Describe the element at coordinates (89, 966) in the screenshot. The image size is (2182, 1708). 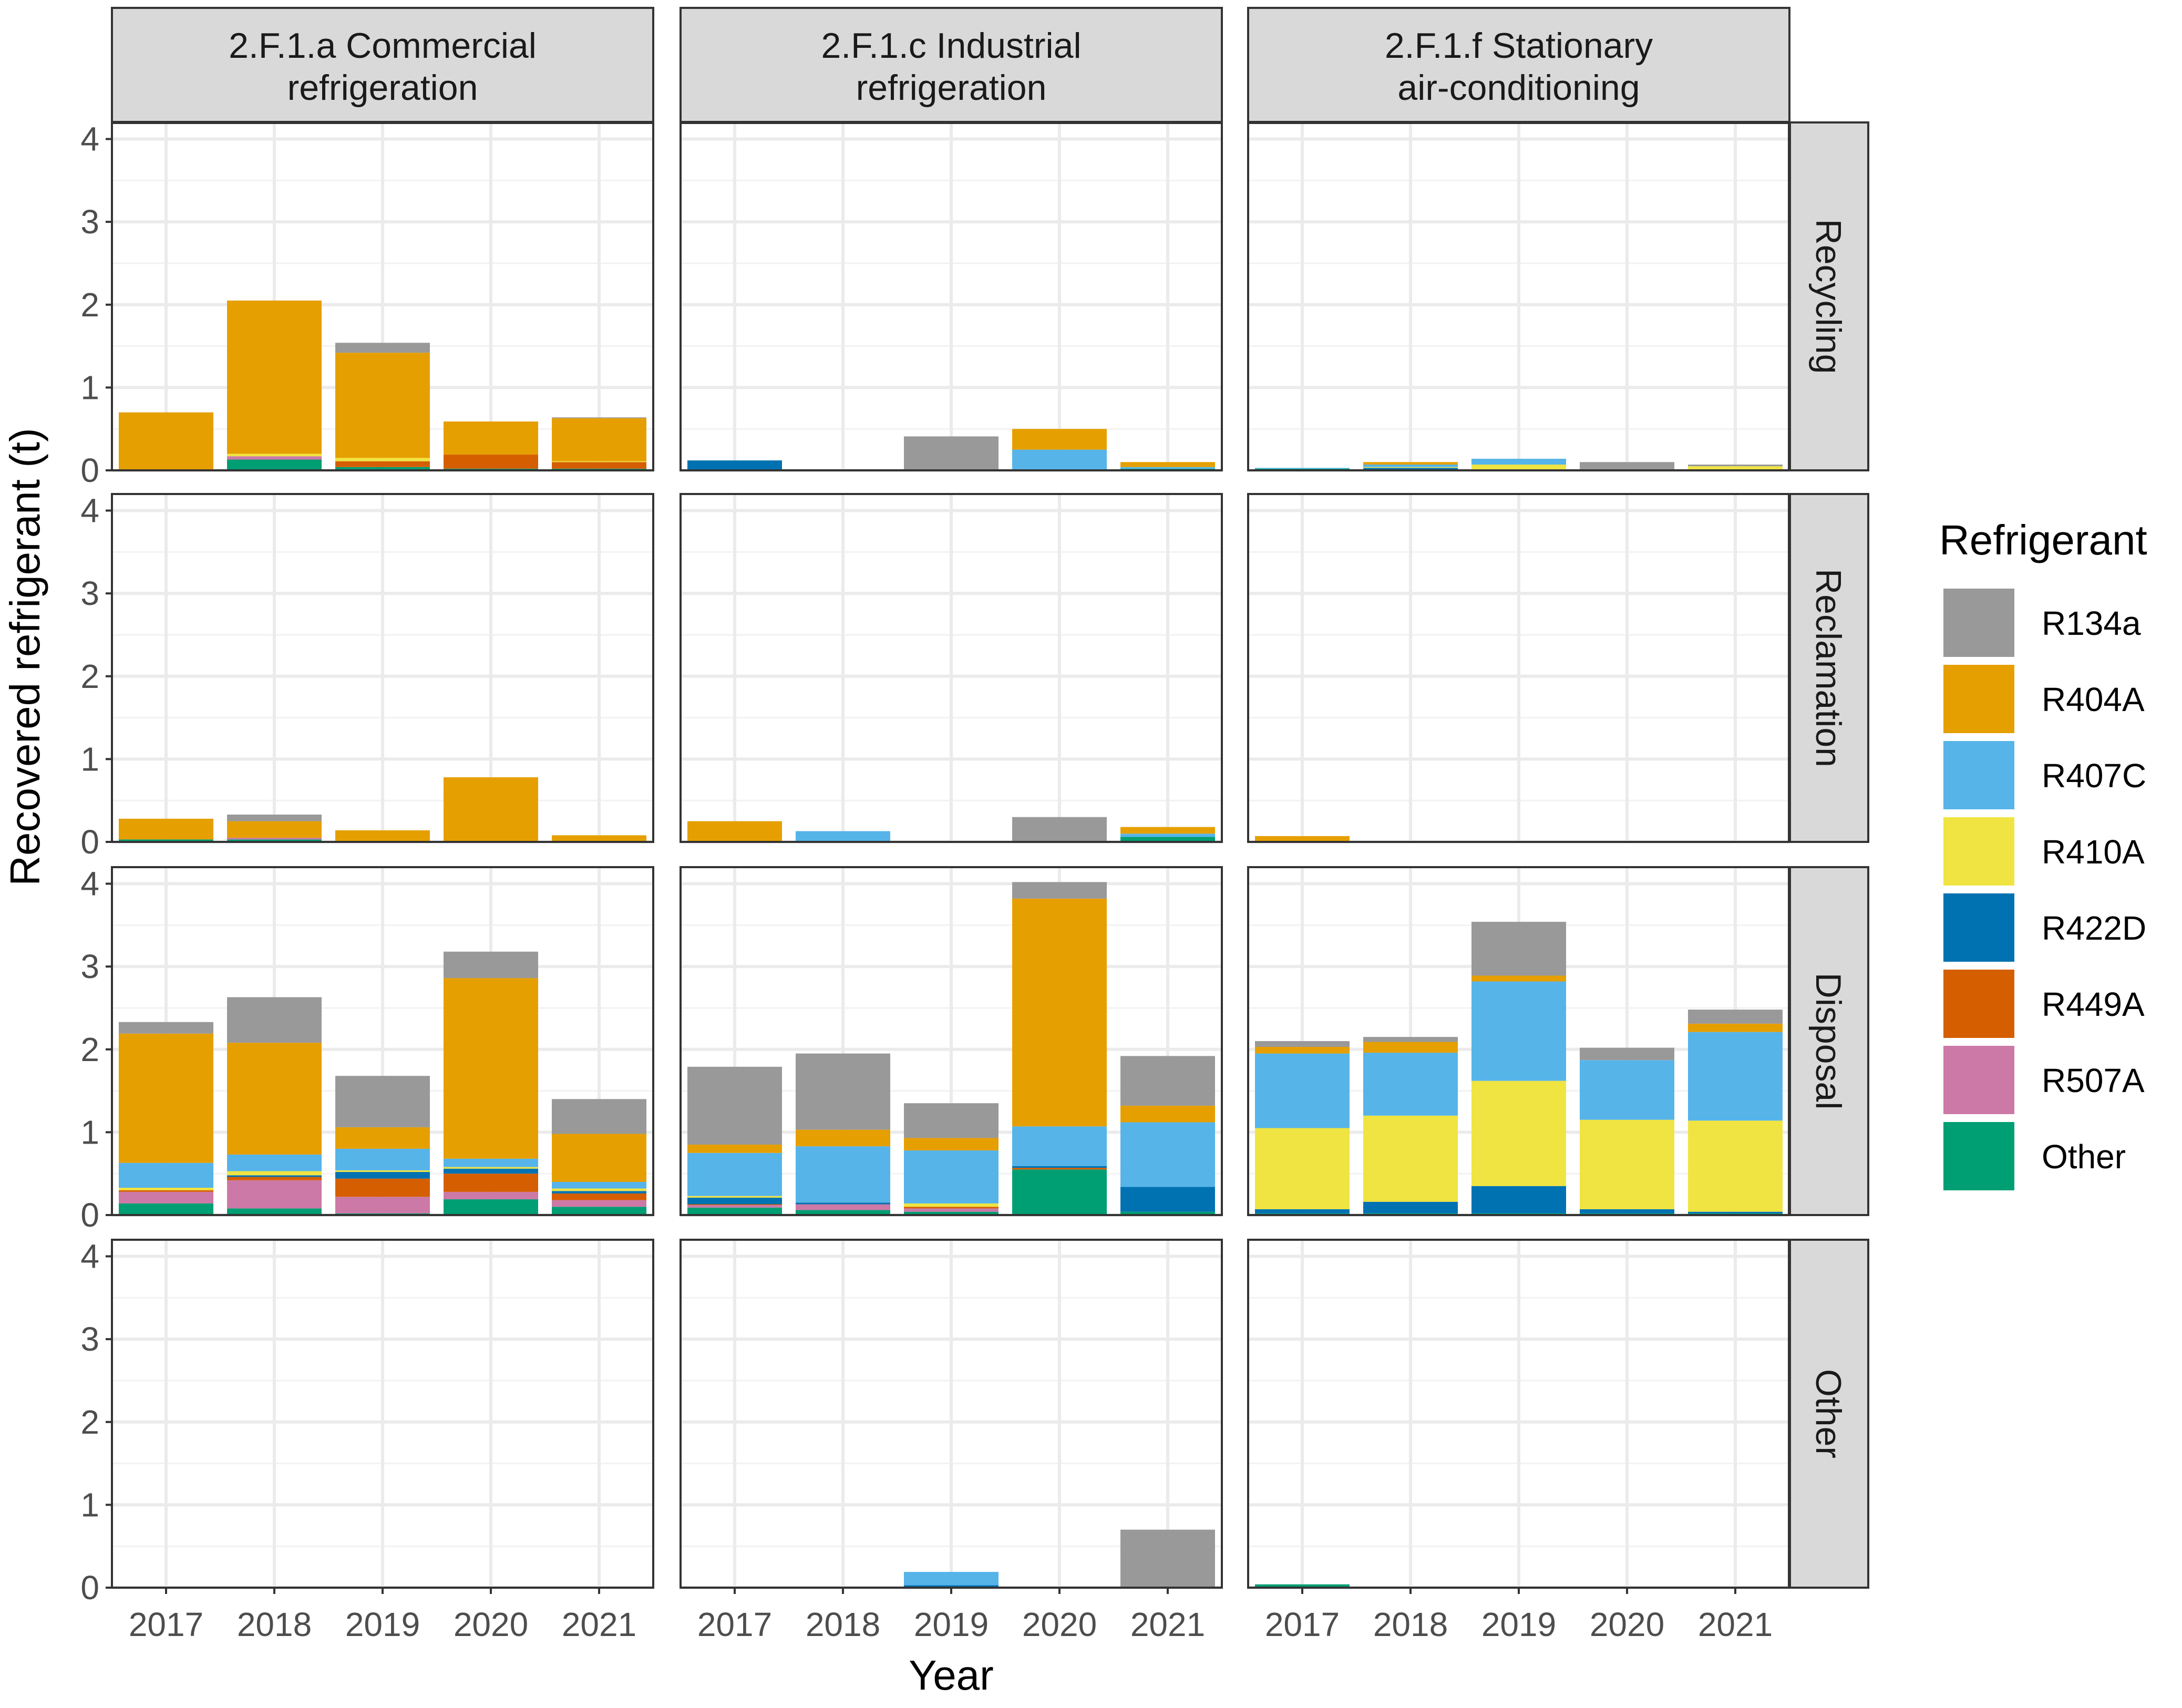
I see `y-tick-label: 3` at that location.